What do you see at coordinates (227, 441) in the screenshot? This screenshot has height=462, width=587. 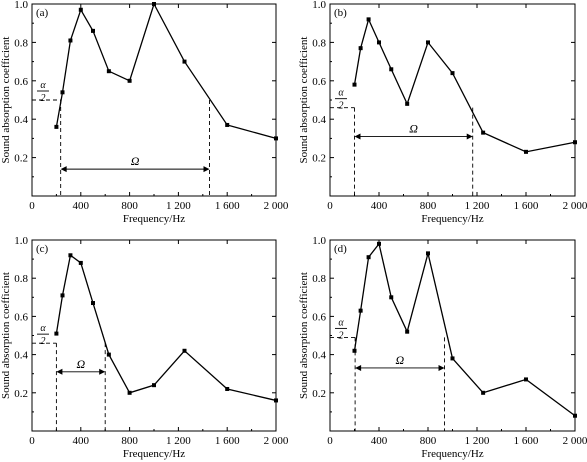 I see `x-tick-label: 1 600` at bounding box center [227, 441].